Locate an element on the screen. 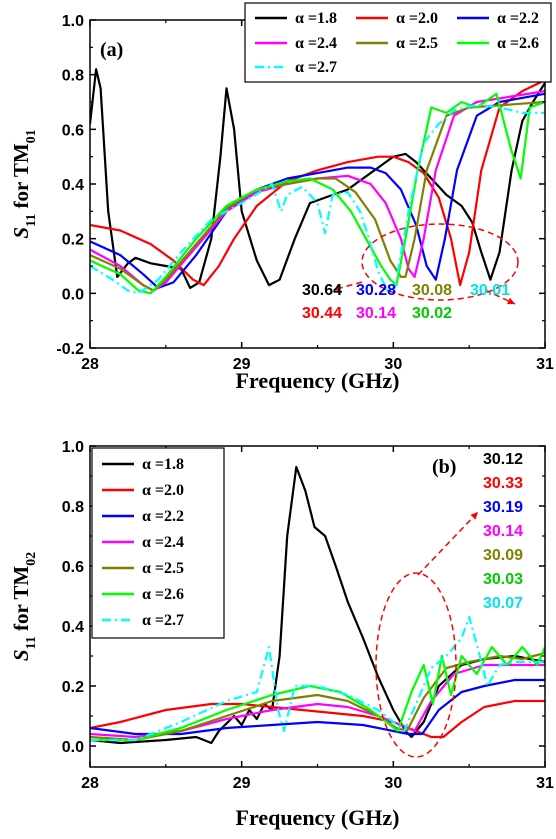 This screenshot has height=839, width=556. y-axis-label-part: 02 is located at coordinates (31, 559).